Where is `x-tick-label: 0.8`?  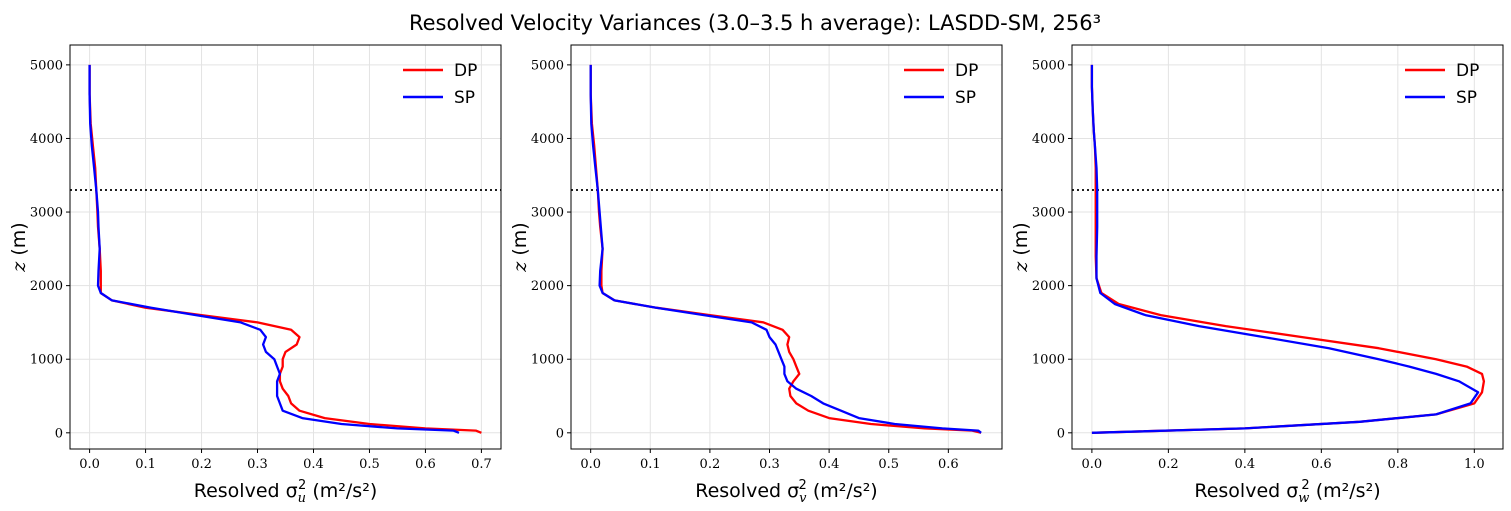 x-tick-label: 0.8 is located at coordinates (1397, 464).